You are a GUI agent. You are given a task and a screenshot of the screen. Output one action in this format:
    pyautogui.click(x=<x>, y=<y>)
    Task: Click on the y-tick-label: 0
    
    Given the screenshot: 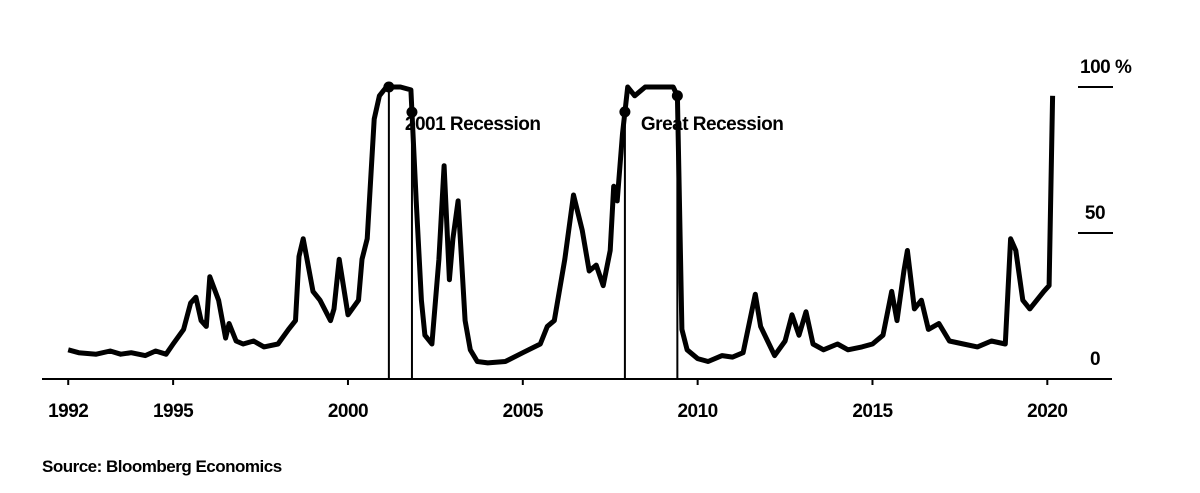 What is the action you would take?
    pyautogui.click(x=1095, y=359)
    